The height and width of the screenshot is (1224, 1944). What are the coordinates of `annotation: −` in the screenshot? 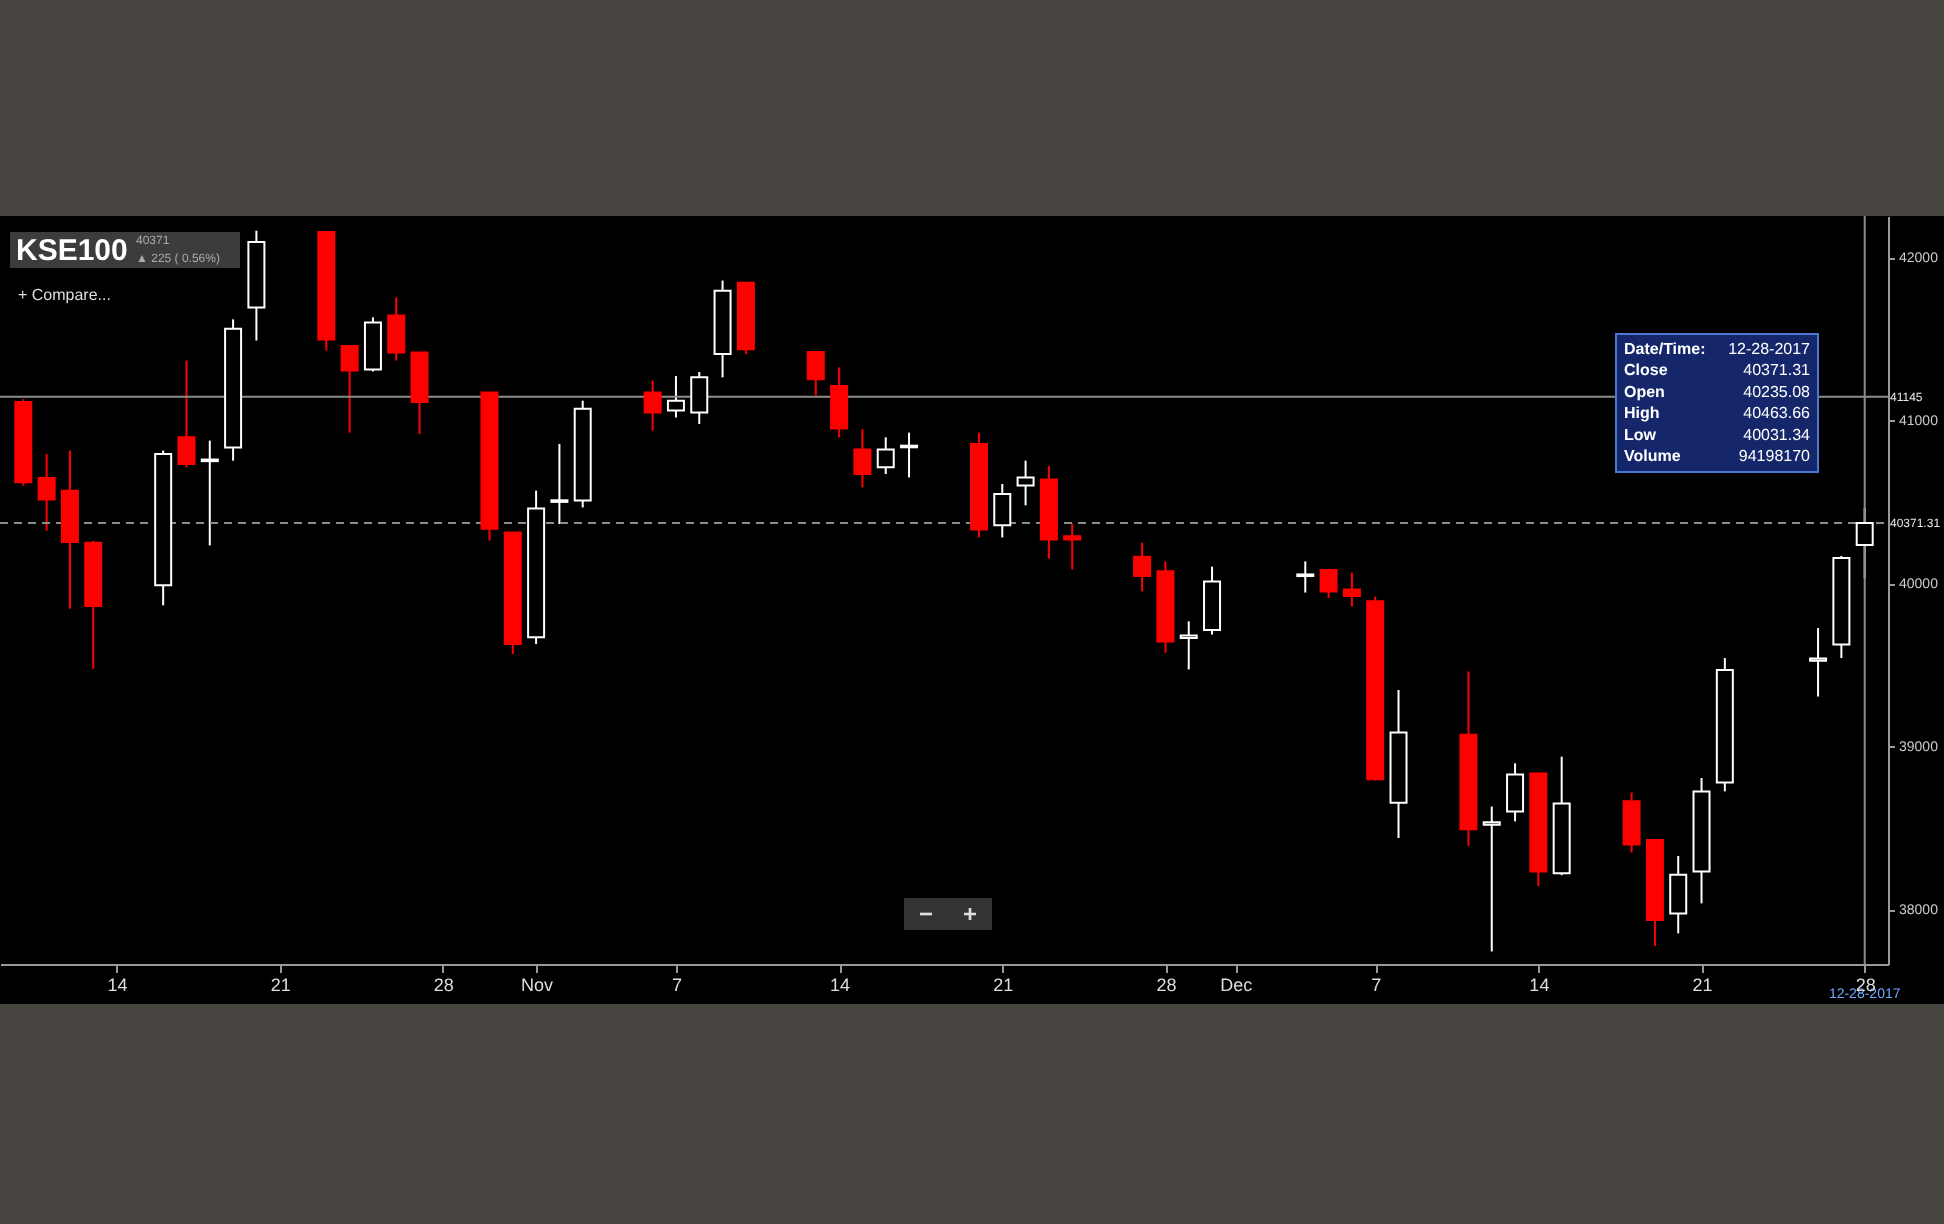 It's located at (926, 914).